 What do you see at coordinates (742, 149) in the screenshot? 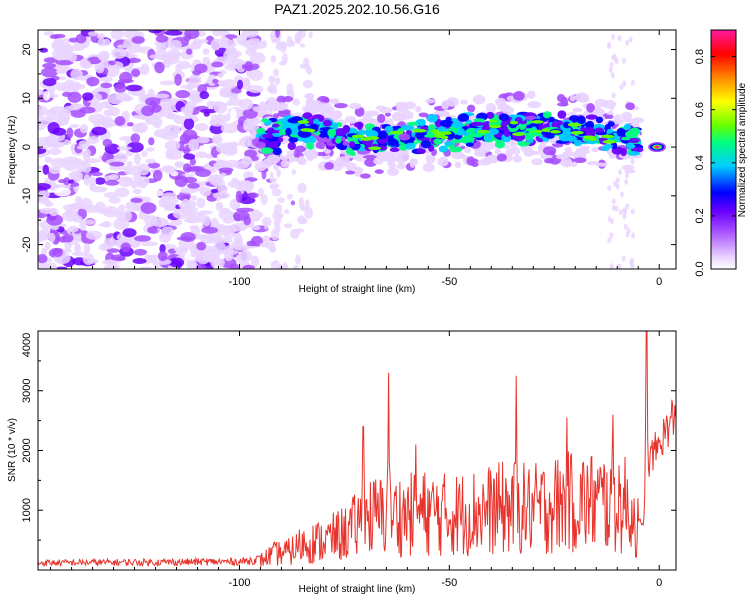
I see `colorbar-label: Normalized spectral amplitude` at bounding box center [742, 149].